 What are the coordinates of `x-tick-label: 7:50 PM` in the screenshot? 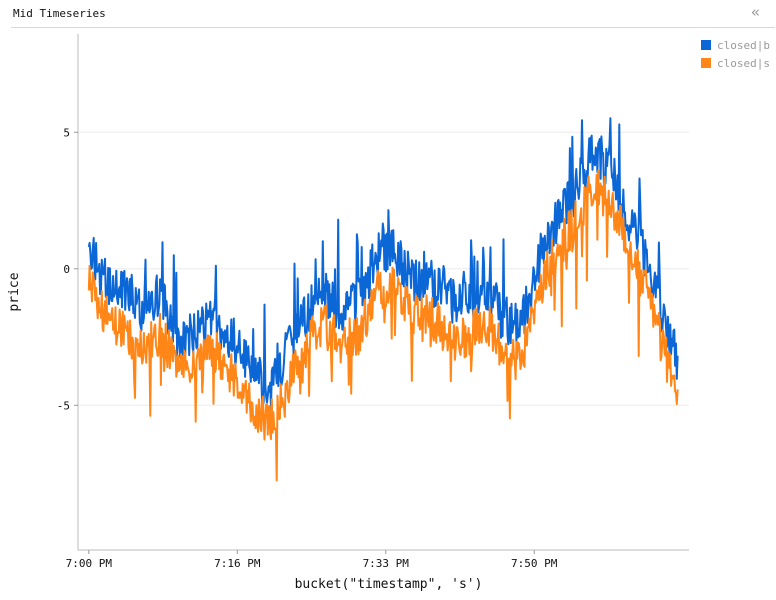 It's located at (534, 563).